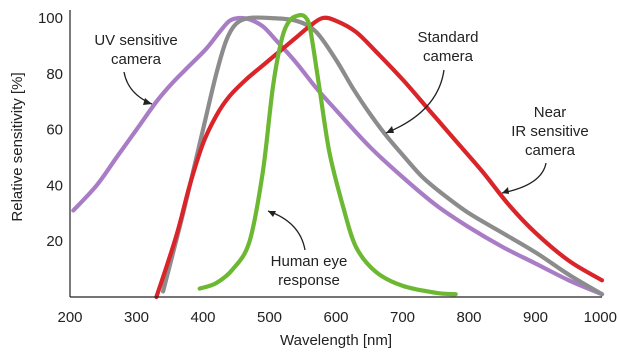 This screenshot has height=354, width=619. What do you see at coordinates (336, 340) in the screenshot?
I see `x-axis-title: Wavelength [nm]` at bounding box center [336, 340].